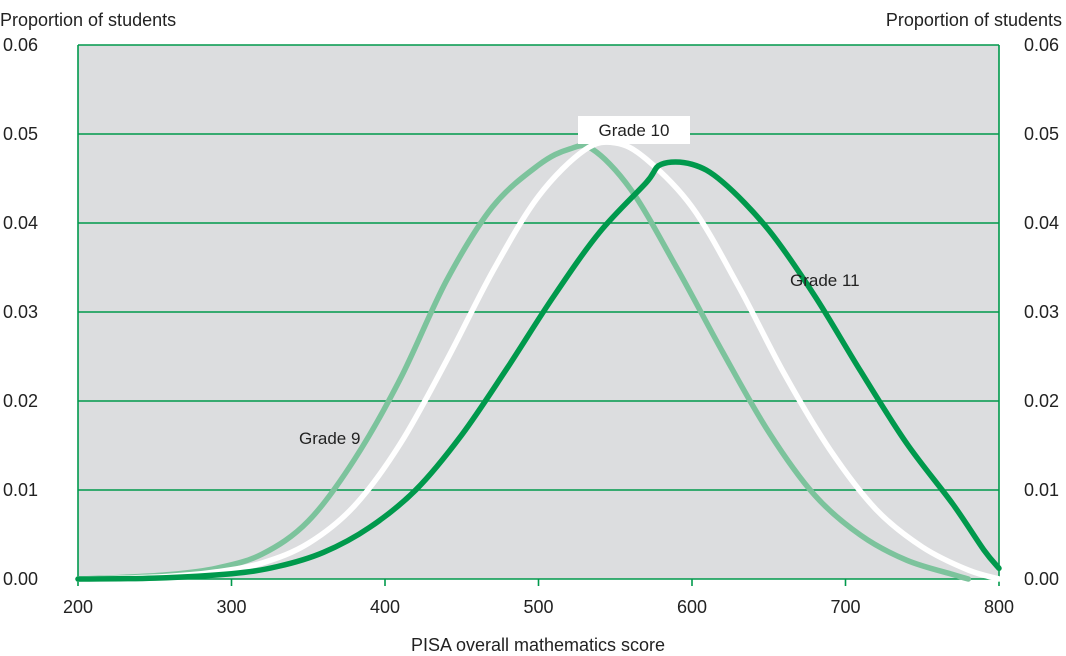 The width and height of the screenshot is (1066, 656). What do you see at coordinates (88, 20) in the screenshot?
I see `left-axis-title: Proportion of students` at bounding box center [88, 20].